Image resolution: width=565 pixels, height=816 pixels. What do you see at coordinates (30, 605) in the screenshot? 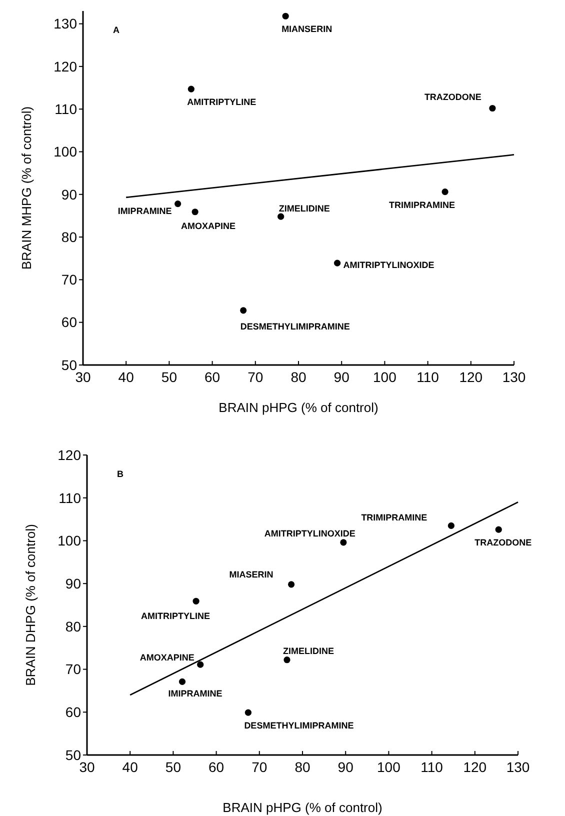
I see `y-axis-title: BRAIN DHPG (% of control)` at bounding box center [30, 605].